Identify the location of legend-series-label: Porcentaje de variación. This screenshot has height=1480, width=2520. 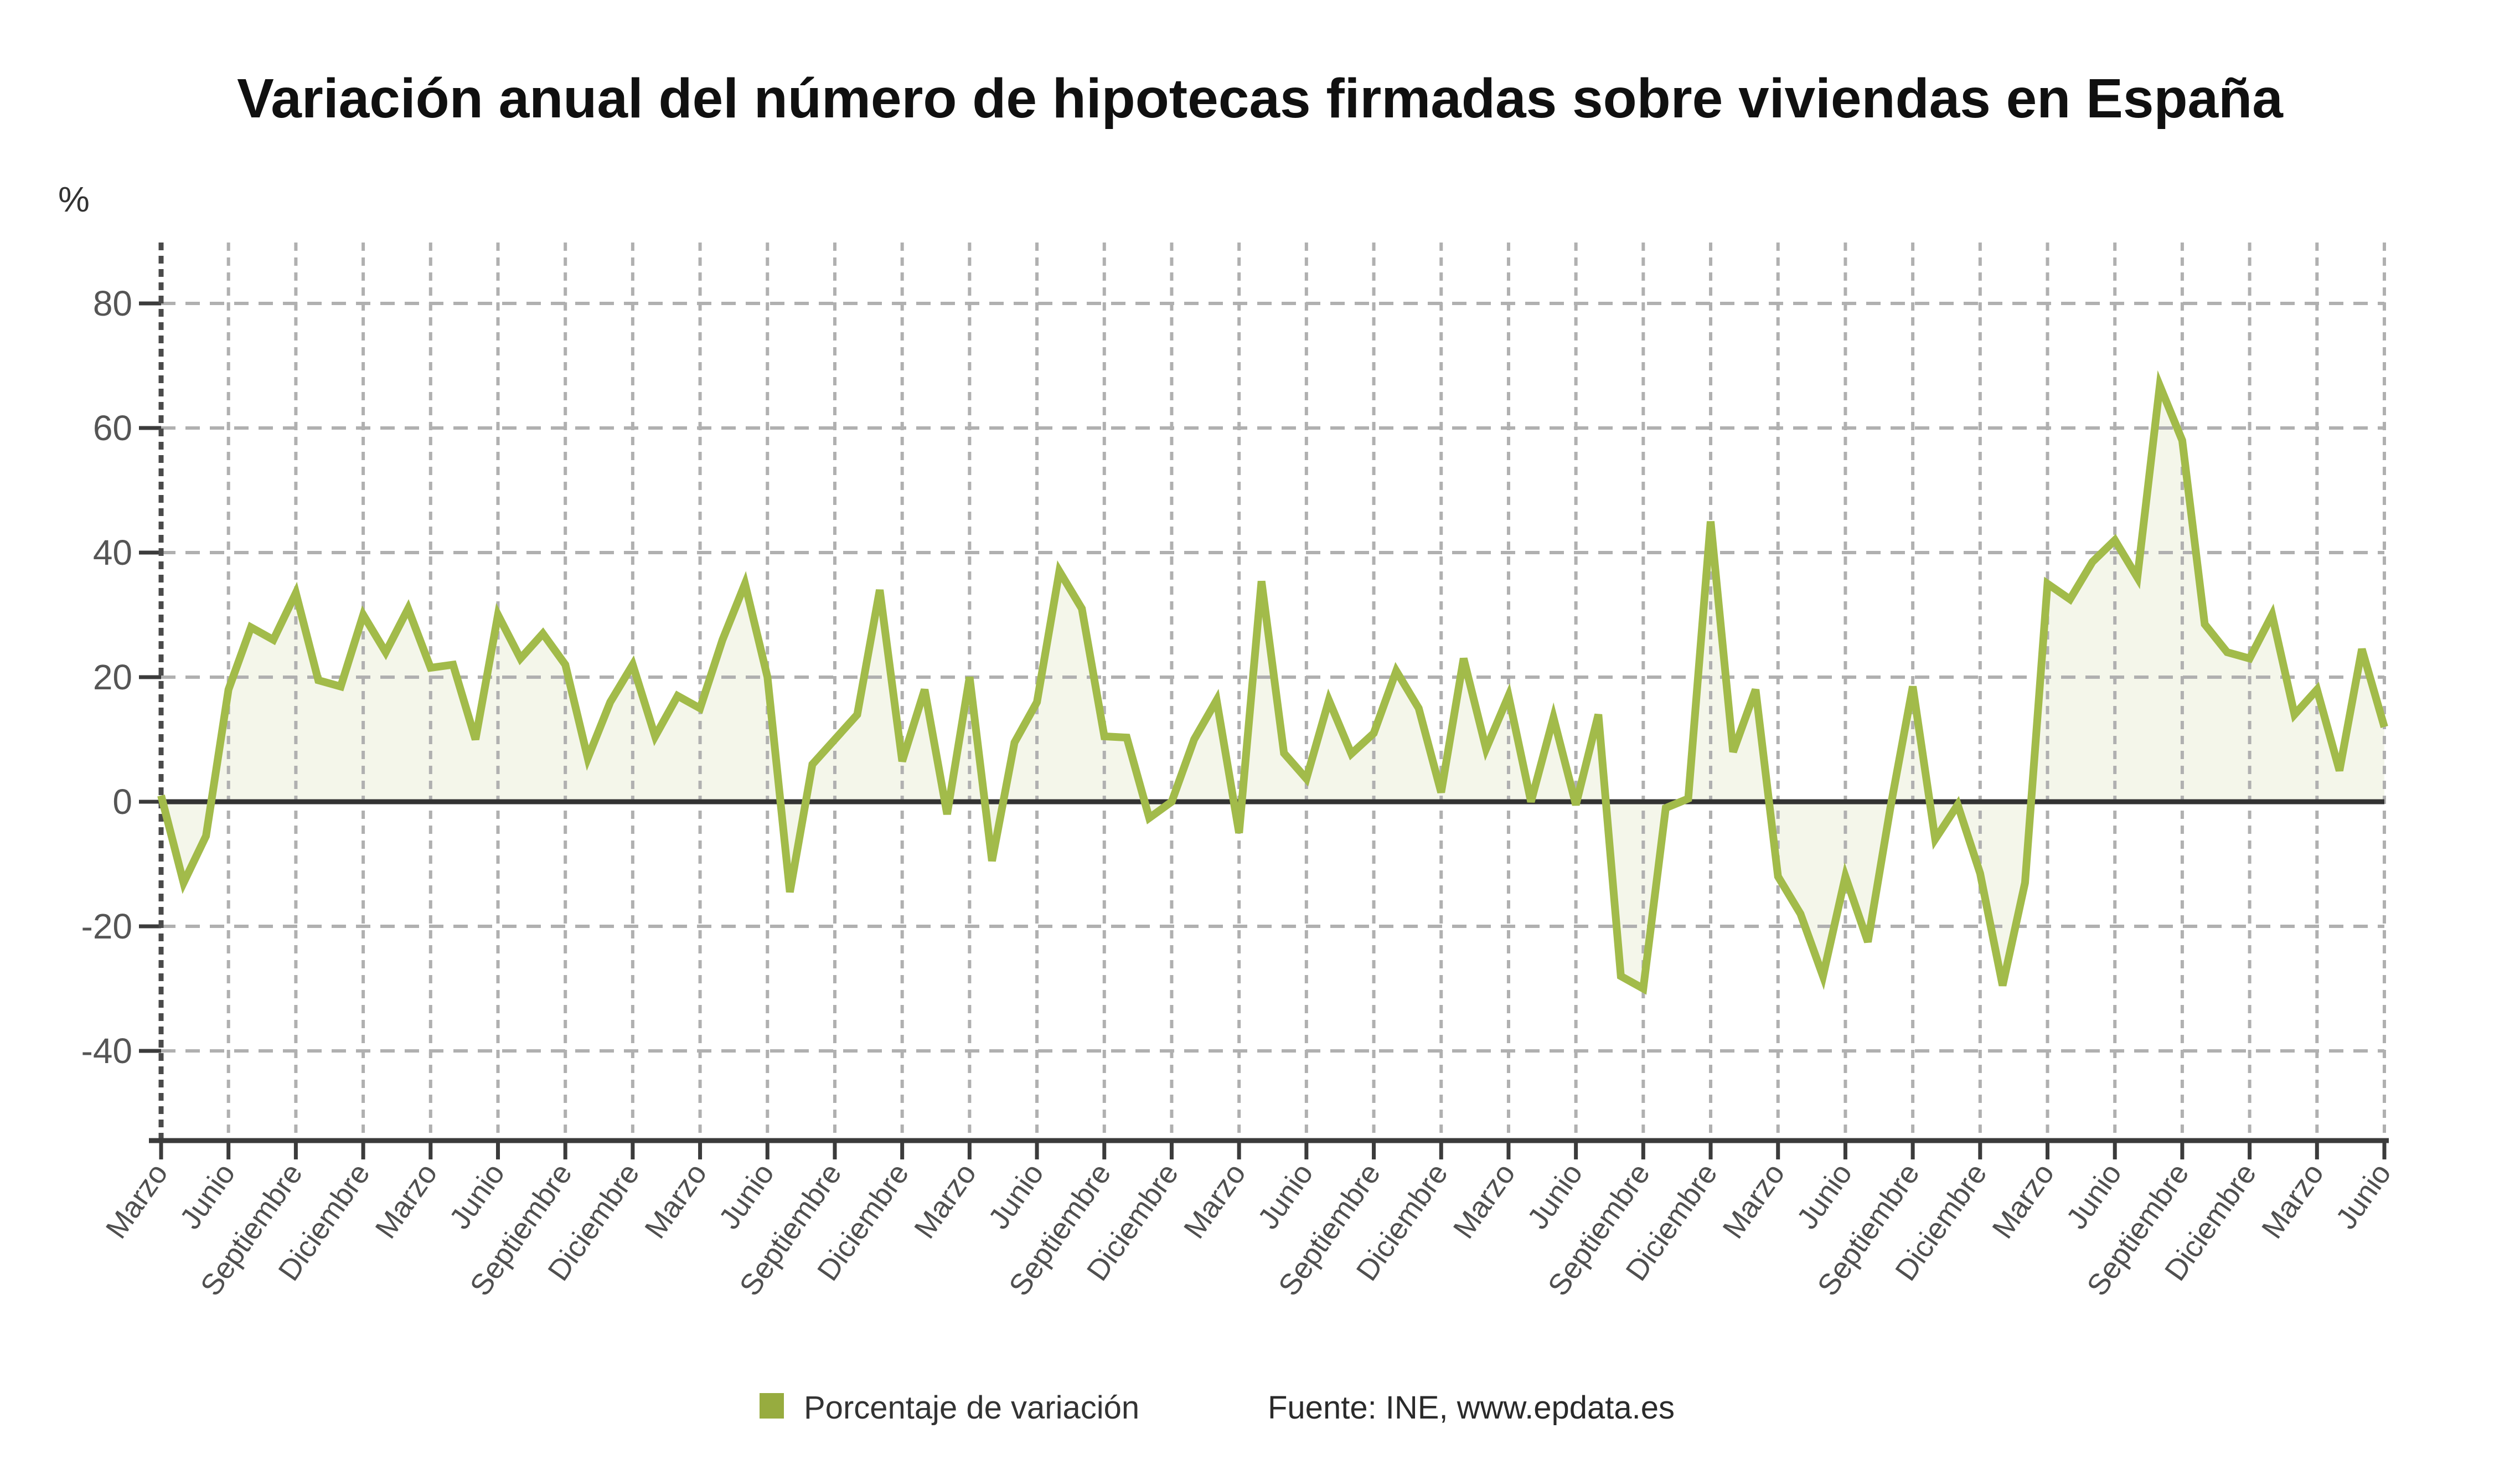
(972, 1408).